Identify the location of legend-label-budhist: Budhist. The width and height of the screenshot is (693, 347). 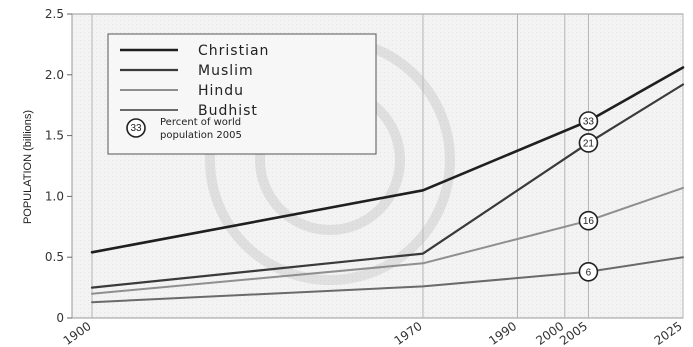
(228, 111).